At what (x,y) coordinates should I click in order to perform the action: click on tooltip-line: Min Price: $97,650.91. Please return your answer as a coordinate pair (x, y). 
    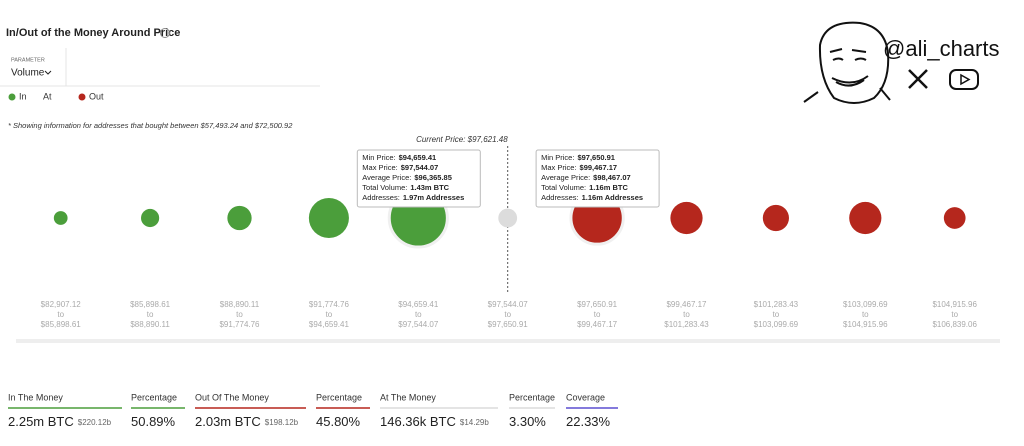
    Looking at the image, I should click on (578, 157).